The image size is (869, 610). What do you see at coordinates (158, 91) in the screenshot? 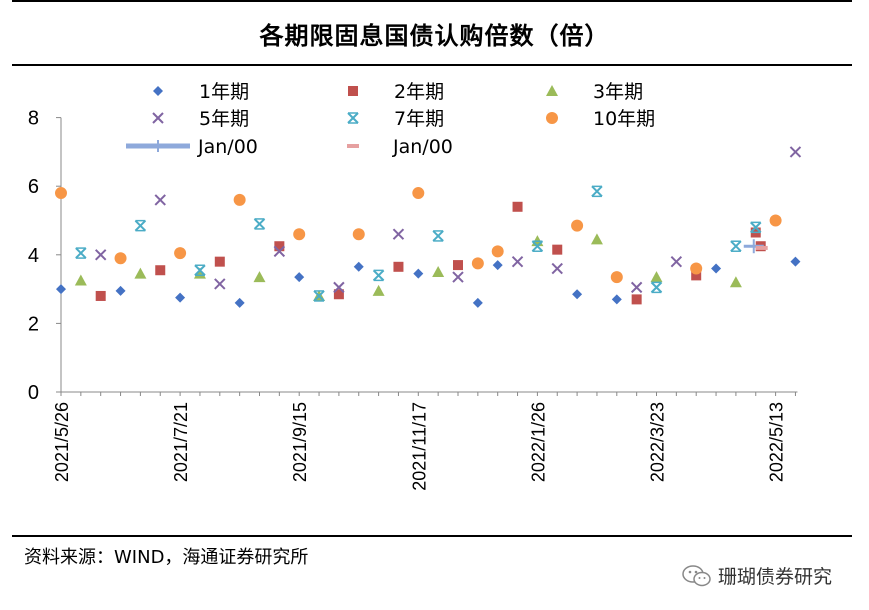
I see `legend-marker-diamond` at bounding box center [158, 91].